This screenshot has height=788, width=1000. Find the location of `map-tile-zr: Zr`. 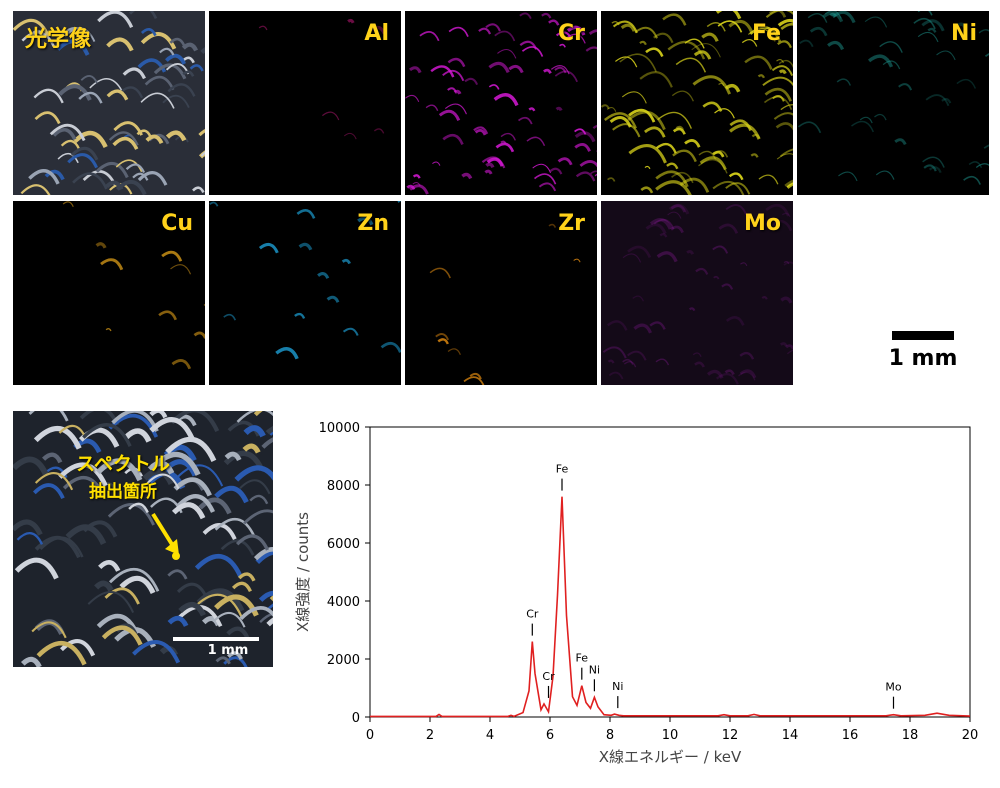

map-tile-zr: Zr is located at coordinates (501, 293).